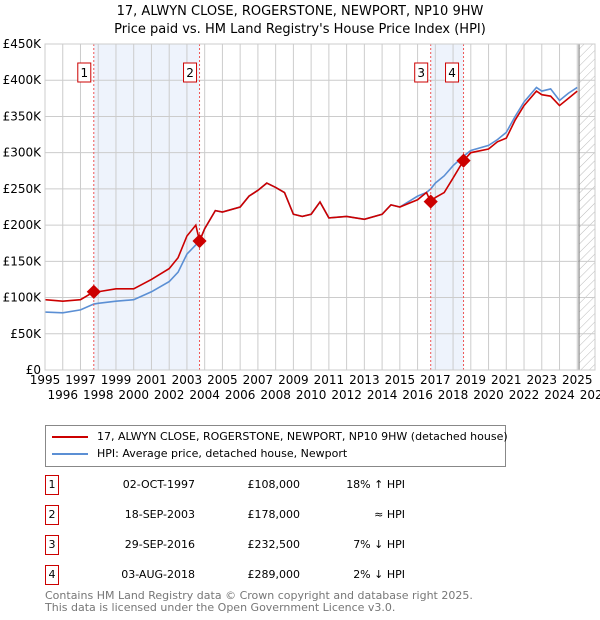 This screenshot has height=620, width=600. I want to click on x-tick-label: 2023, so click(542, 380).